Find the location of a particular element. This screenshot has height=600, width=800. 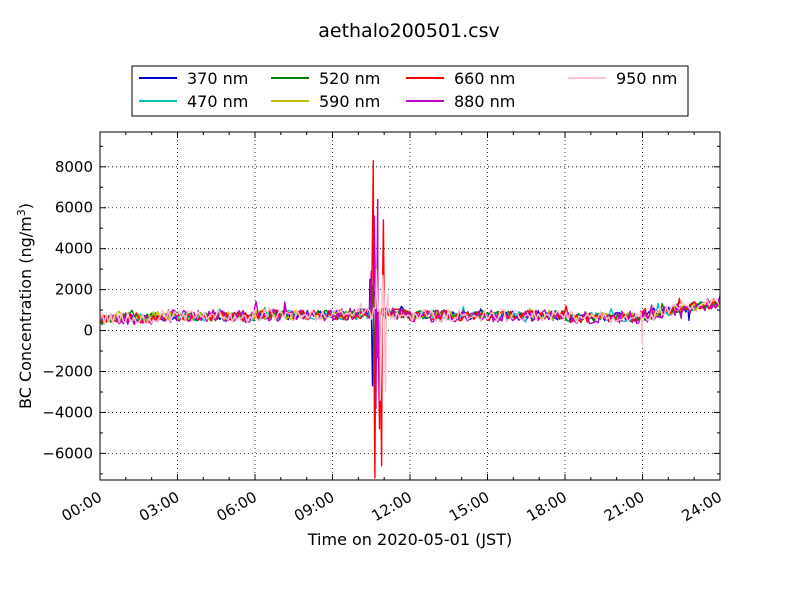

legend-item: 880 nm is located at coordinates (460, 101).